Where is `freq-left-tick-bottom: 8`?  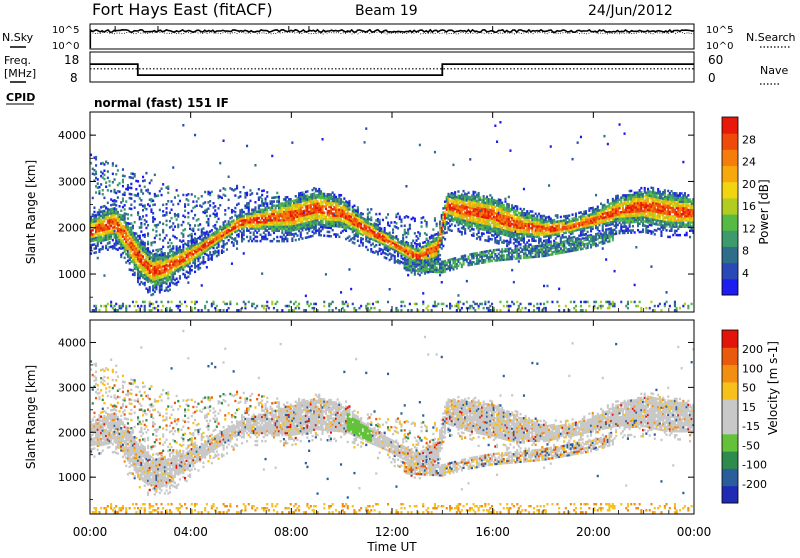
freq-left-tick-bottom: 8 is located at coordinates (74, 78).